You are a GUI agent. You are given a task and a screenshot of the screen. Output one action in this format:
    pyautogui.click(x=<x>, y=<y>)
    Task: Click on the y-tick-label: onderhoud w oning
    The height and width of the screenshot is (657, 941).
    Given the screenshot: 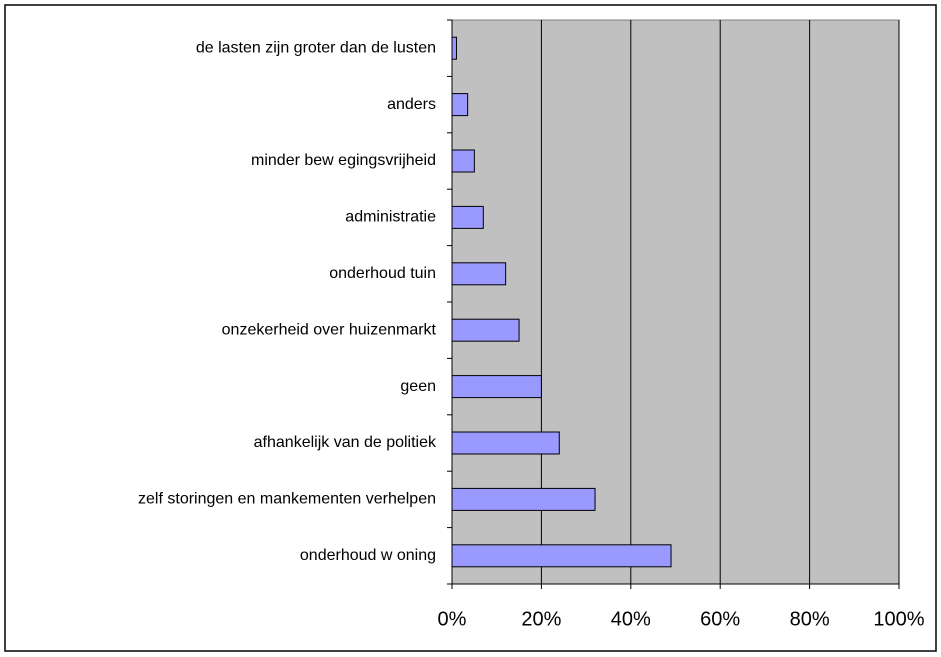 What is the action you would take?
    pyautogui.click(x=368, y=555)
    